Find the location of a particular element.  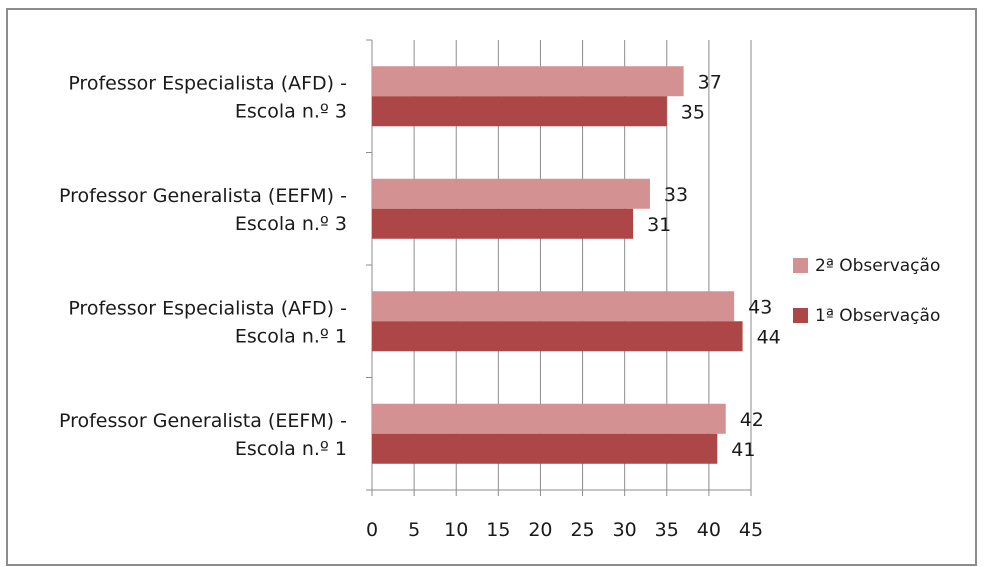

x-tick-label: 35 is located at coordinates (667, 530).